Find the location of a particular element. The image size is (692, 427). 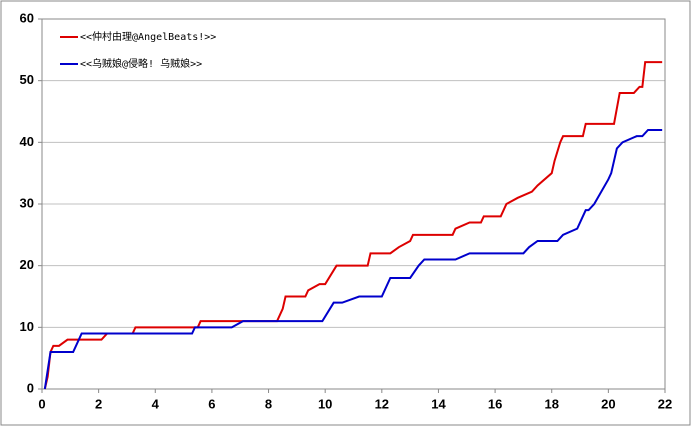

y-tick-label: 10 is located at coordinates (27, 326).